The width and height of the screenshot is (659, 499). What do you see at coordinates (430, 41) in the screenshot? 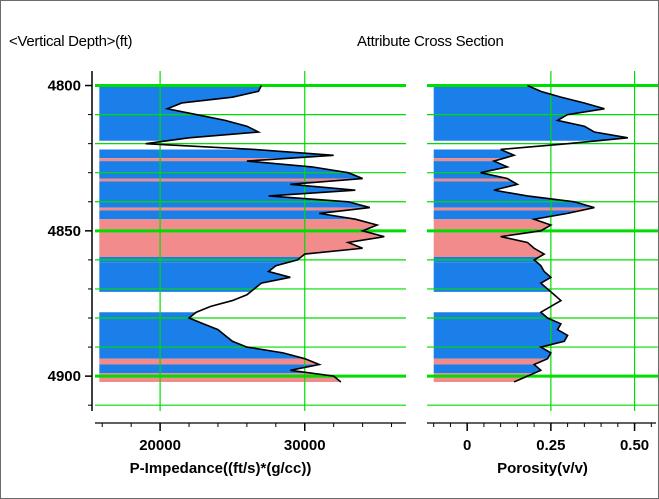
I see `chart-title: Attribute Cross Section` at bounding box center [430, 41].